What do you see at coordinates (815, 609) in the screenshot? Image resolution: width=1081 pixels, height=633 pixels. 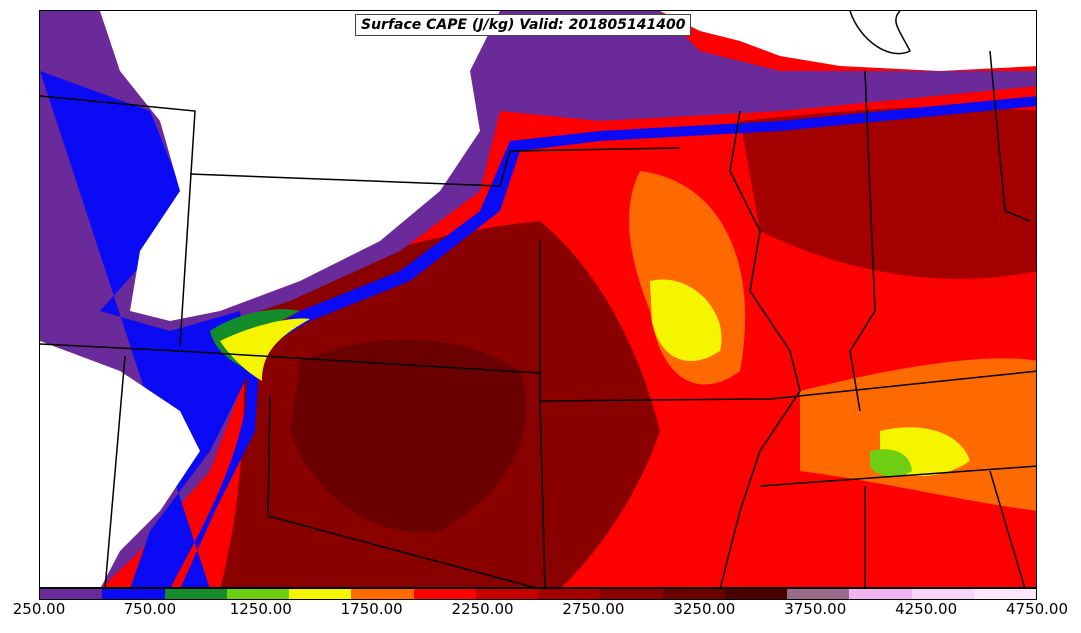 I see `colorbar-tick-label: 3750.00` at bounding box center [815, 609].